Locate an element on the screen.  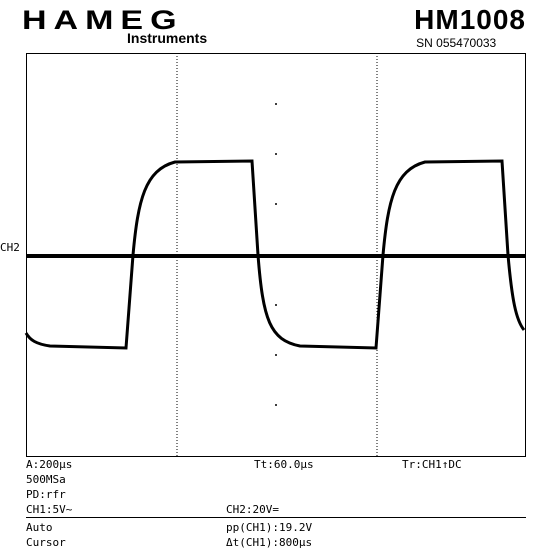
auto-softkey: Auto is located at coordinates (39, 527).